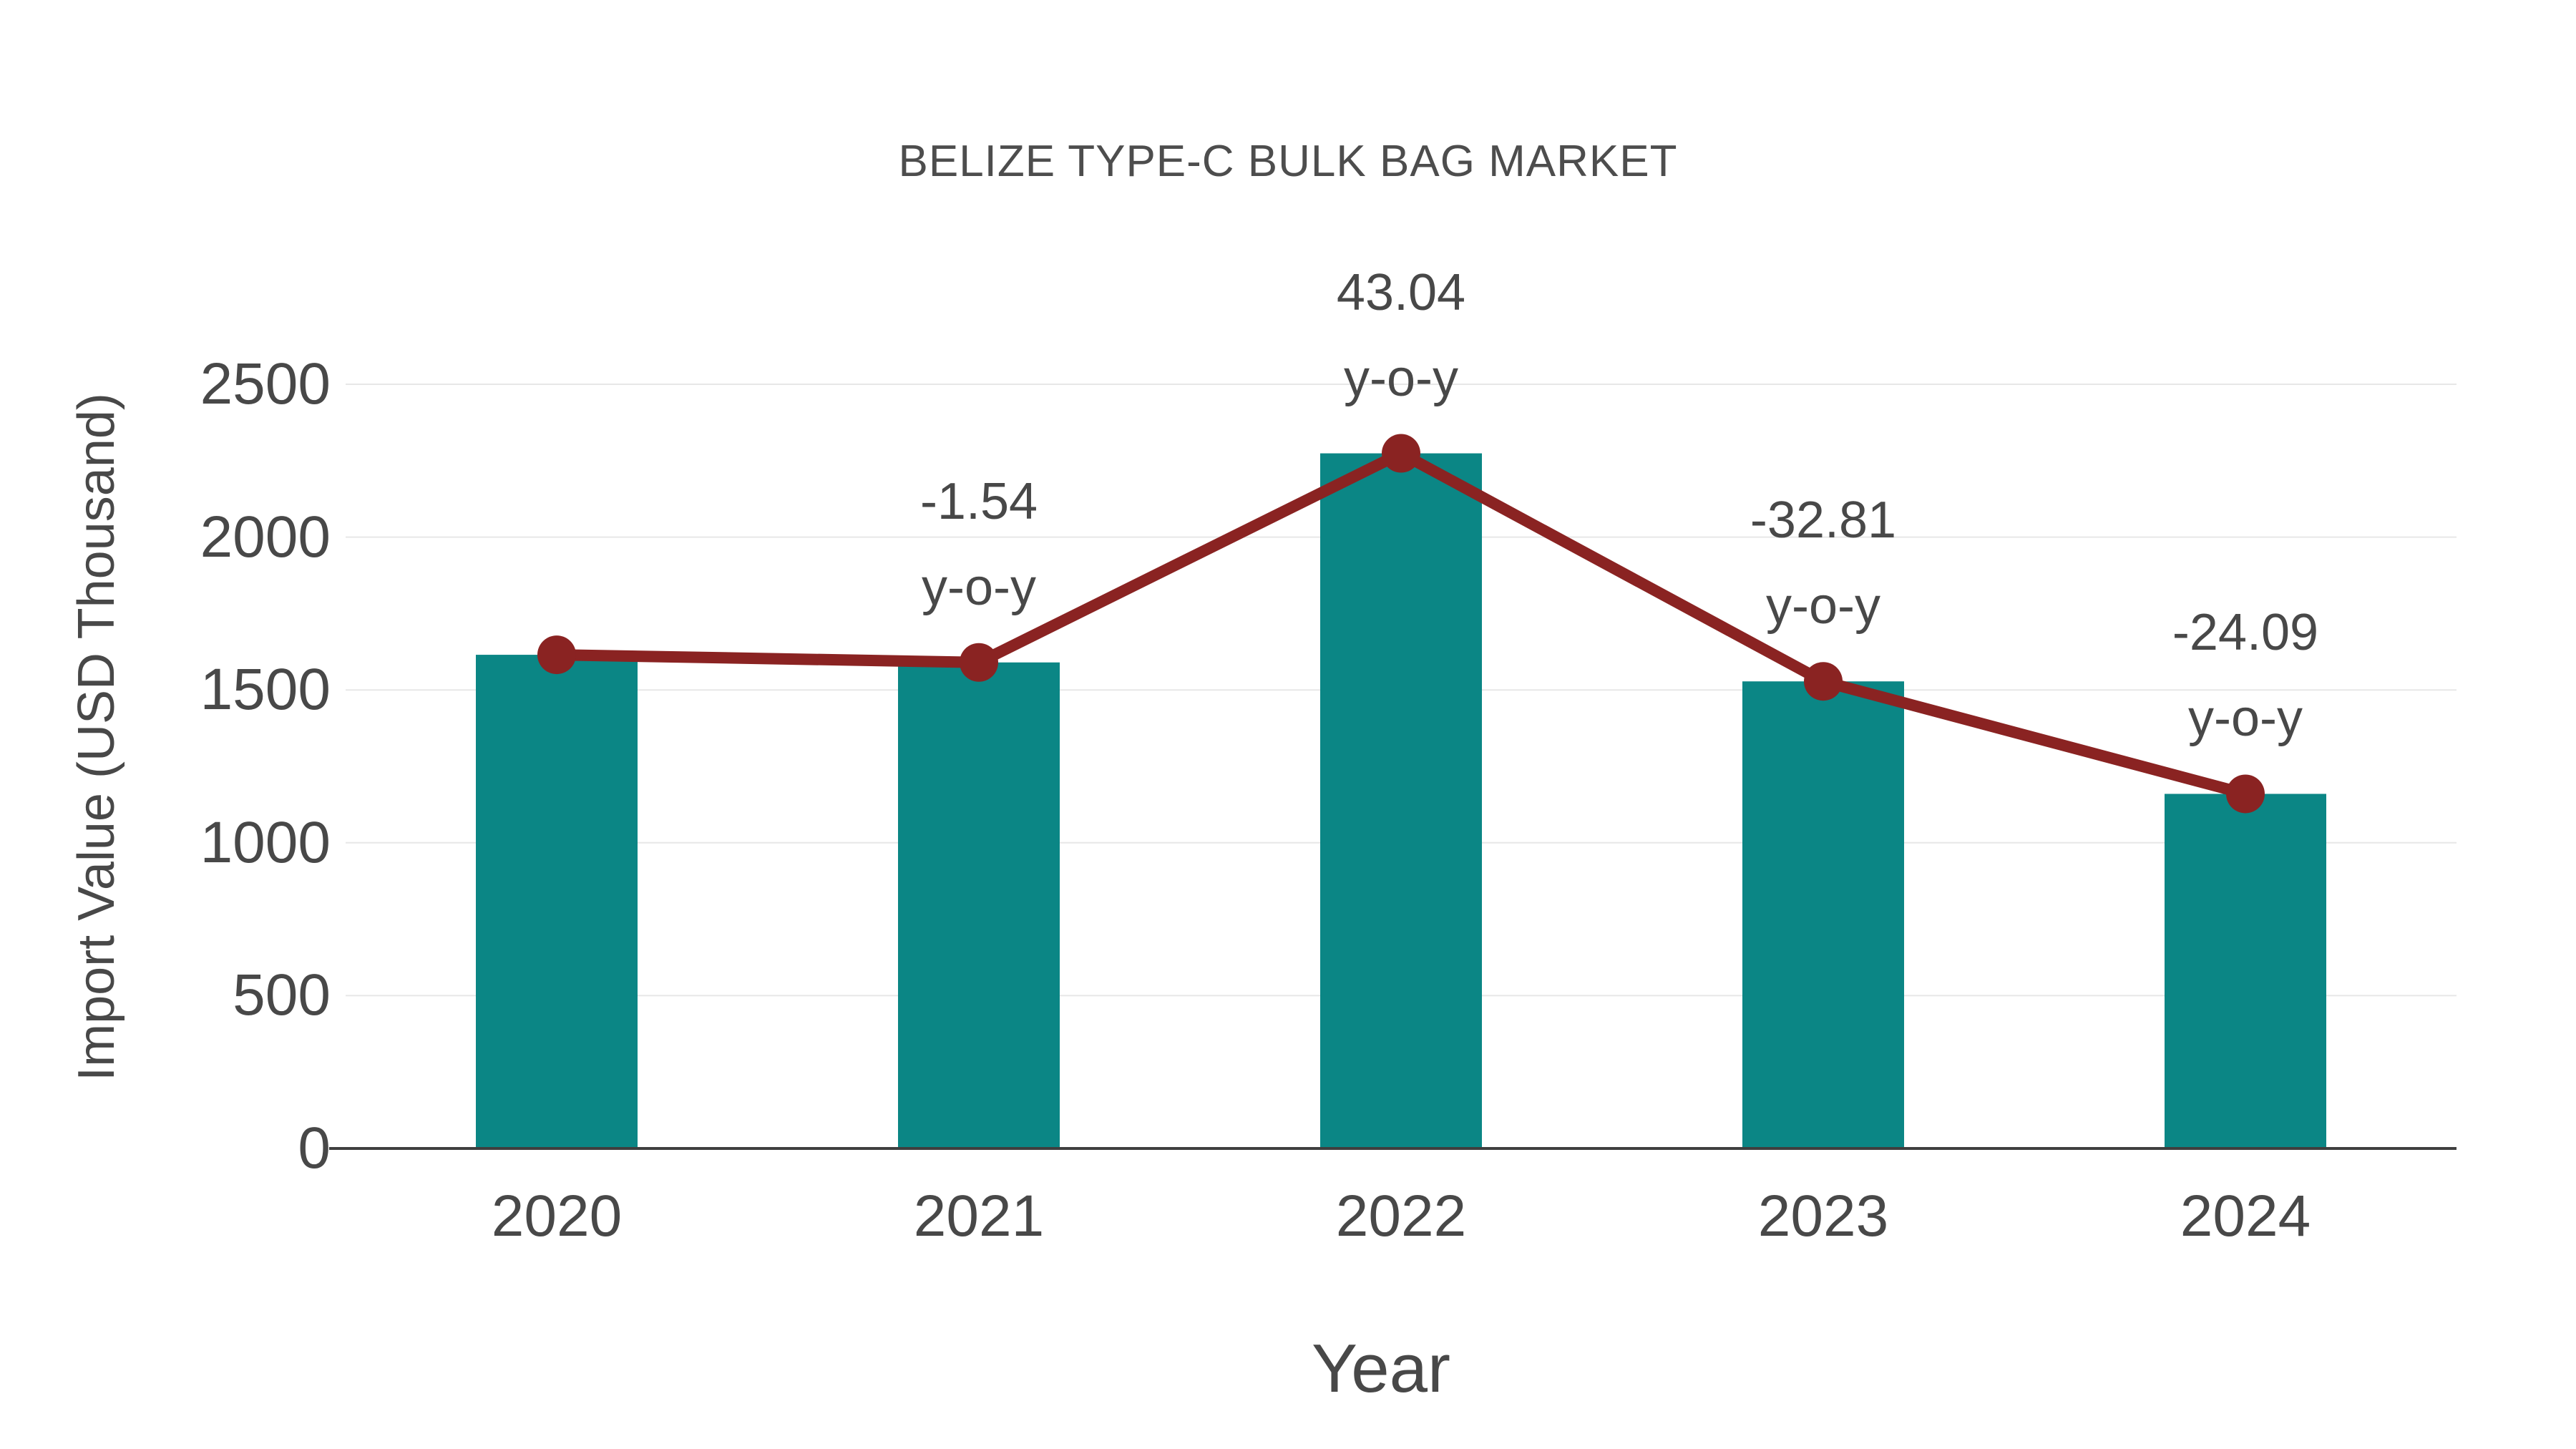  What do you see at coordinates (1823, 681) in the screenshot?
I see `data-point-marker-2023` at bounding box center [1823, 681].